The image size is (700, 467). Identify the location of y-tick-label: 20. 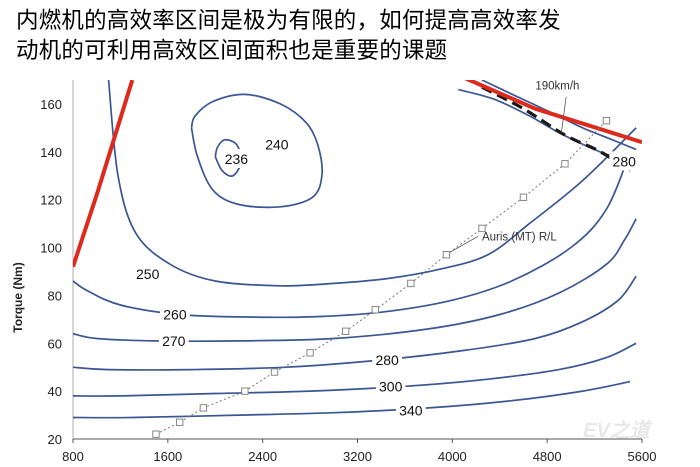
(55, 439).